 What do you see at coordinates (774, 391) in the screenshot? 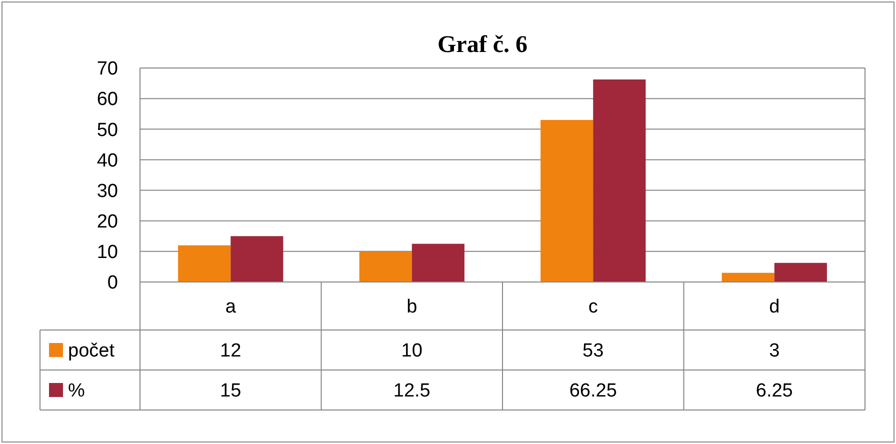
I see `data-label: 6.25` at bounding box center [774, 391].